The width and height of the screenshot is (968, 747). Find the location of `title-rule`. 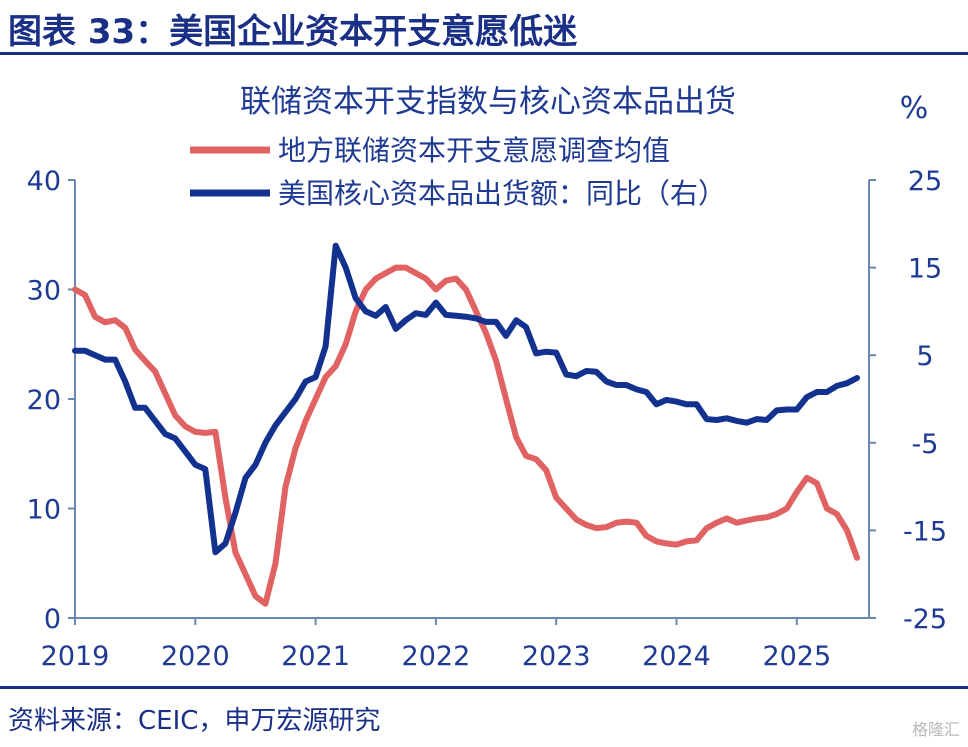

title-rule is located at coordinates (484, 53).